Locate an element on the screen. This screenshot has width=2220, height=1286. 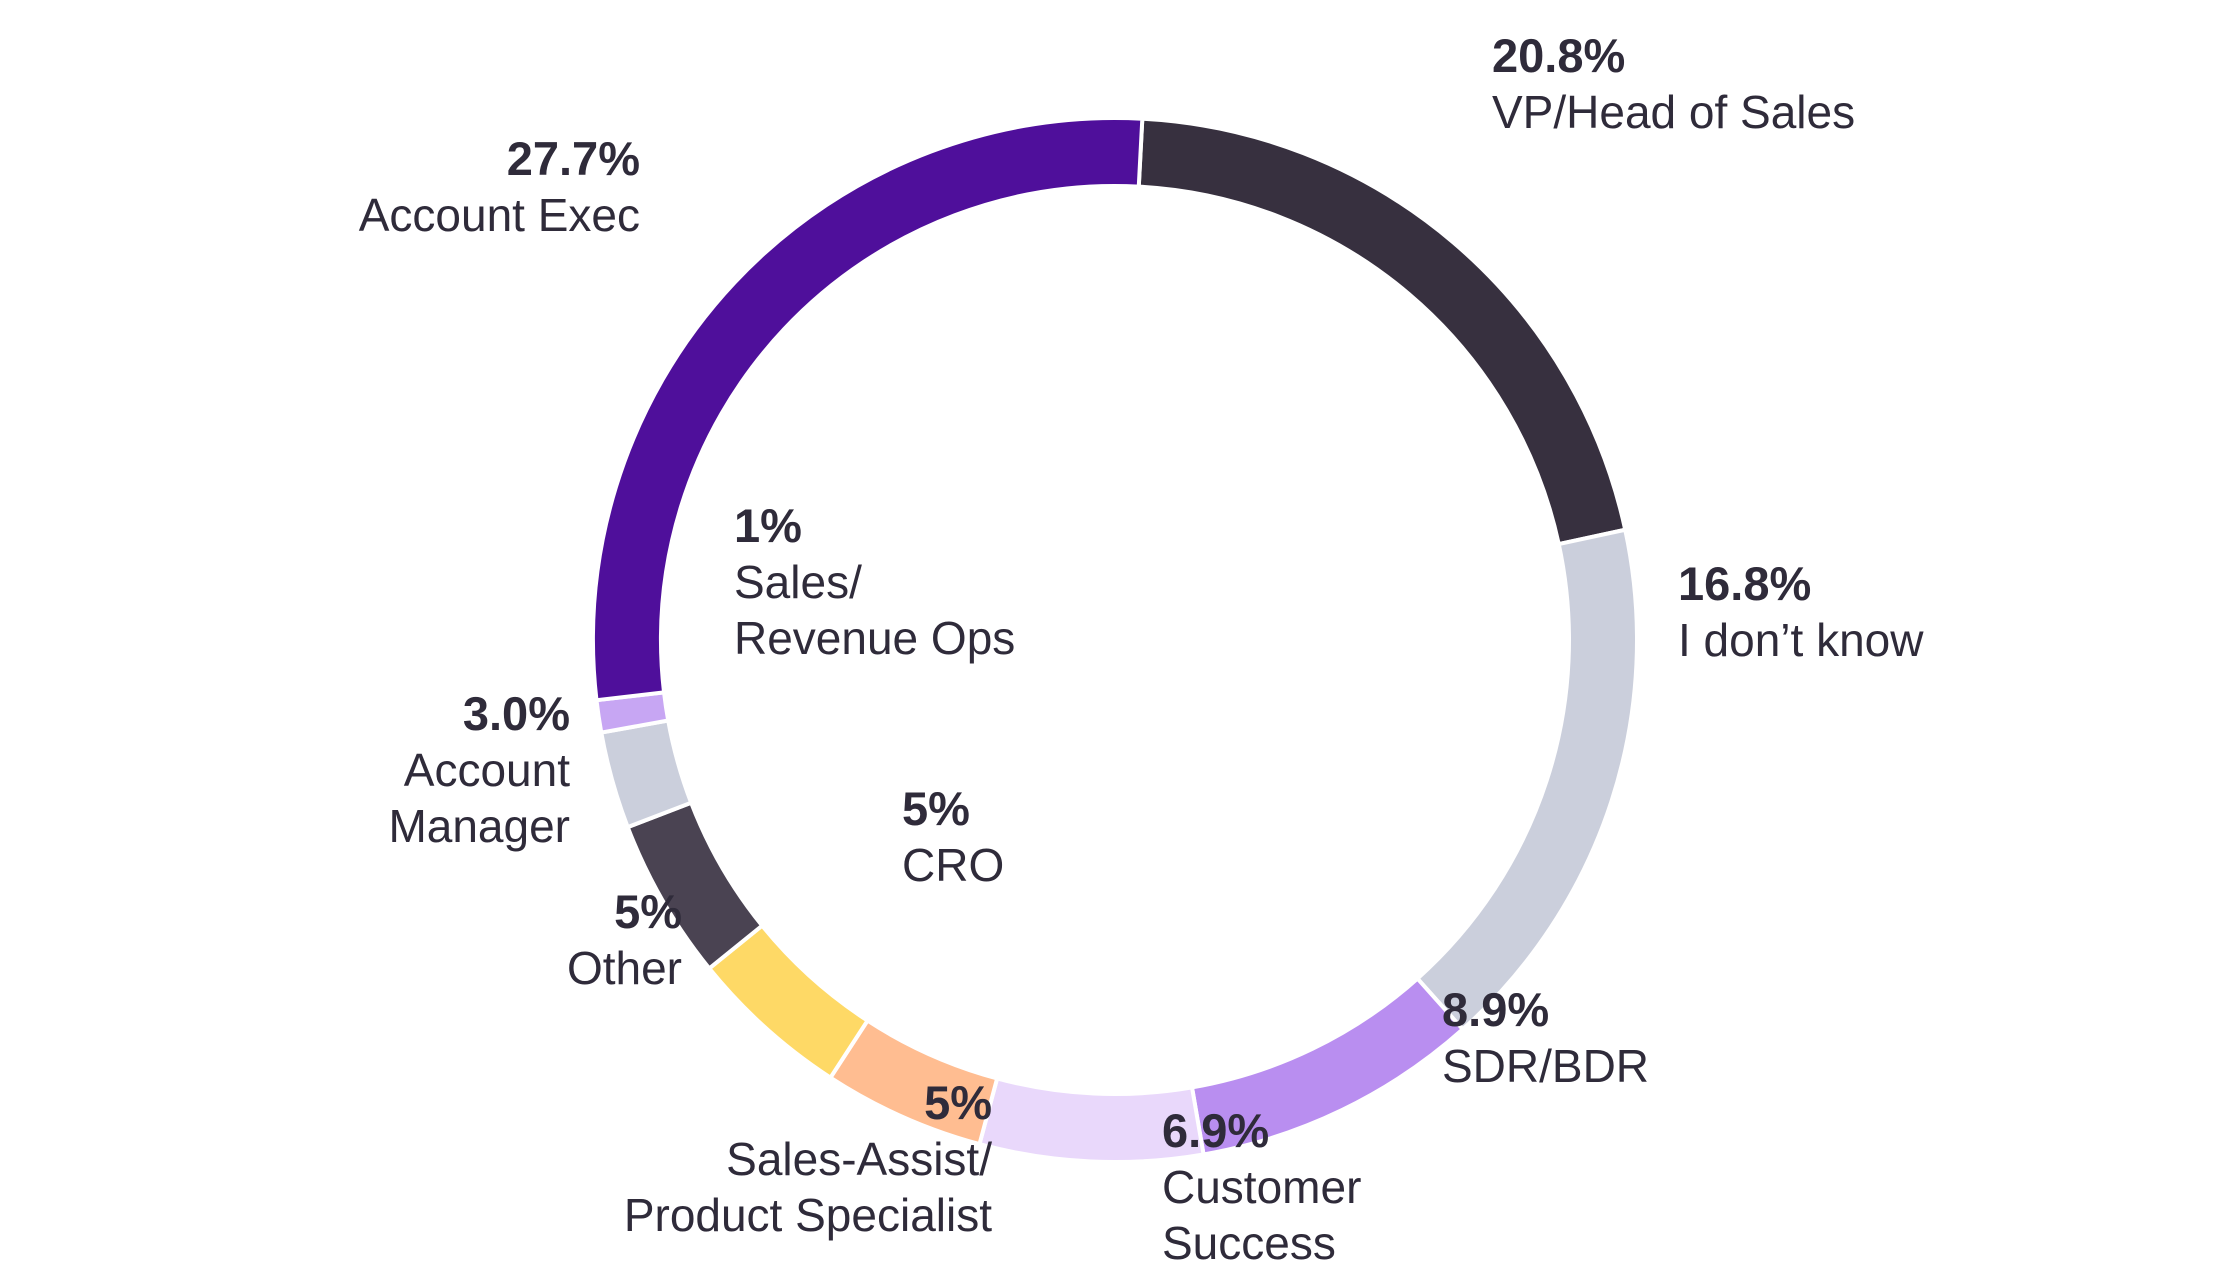
category-label-account-manager: Manager is located at coordinates (479, 826).